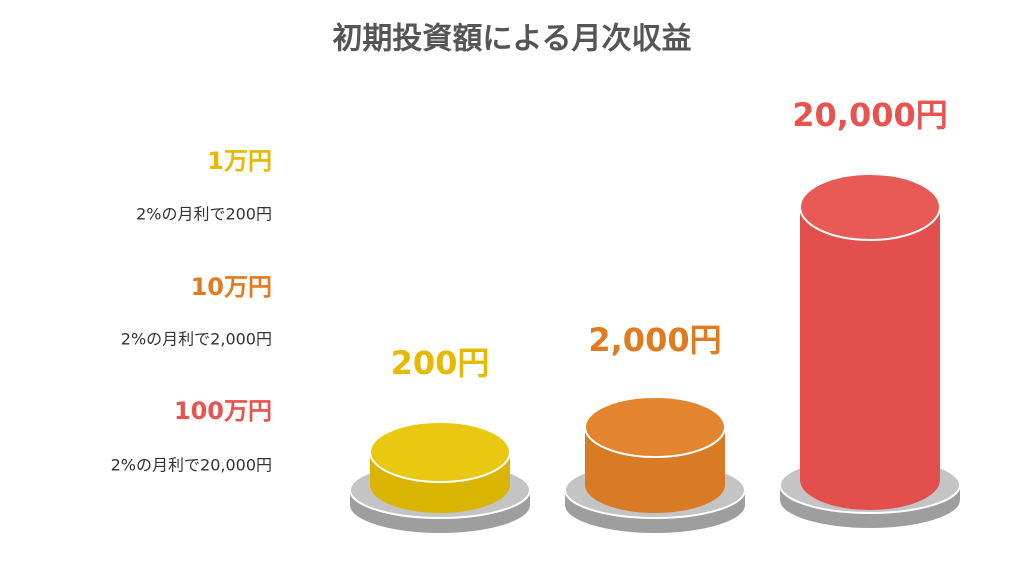 The width and height of the screenshot is (1024, 584). Describe the element at coordinates (239, 161) in the screenshot. I see `amount: 1万円` at that location.